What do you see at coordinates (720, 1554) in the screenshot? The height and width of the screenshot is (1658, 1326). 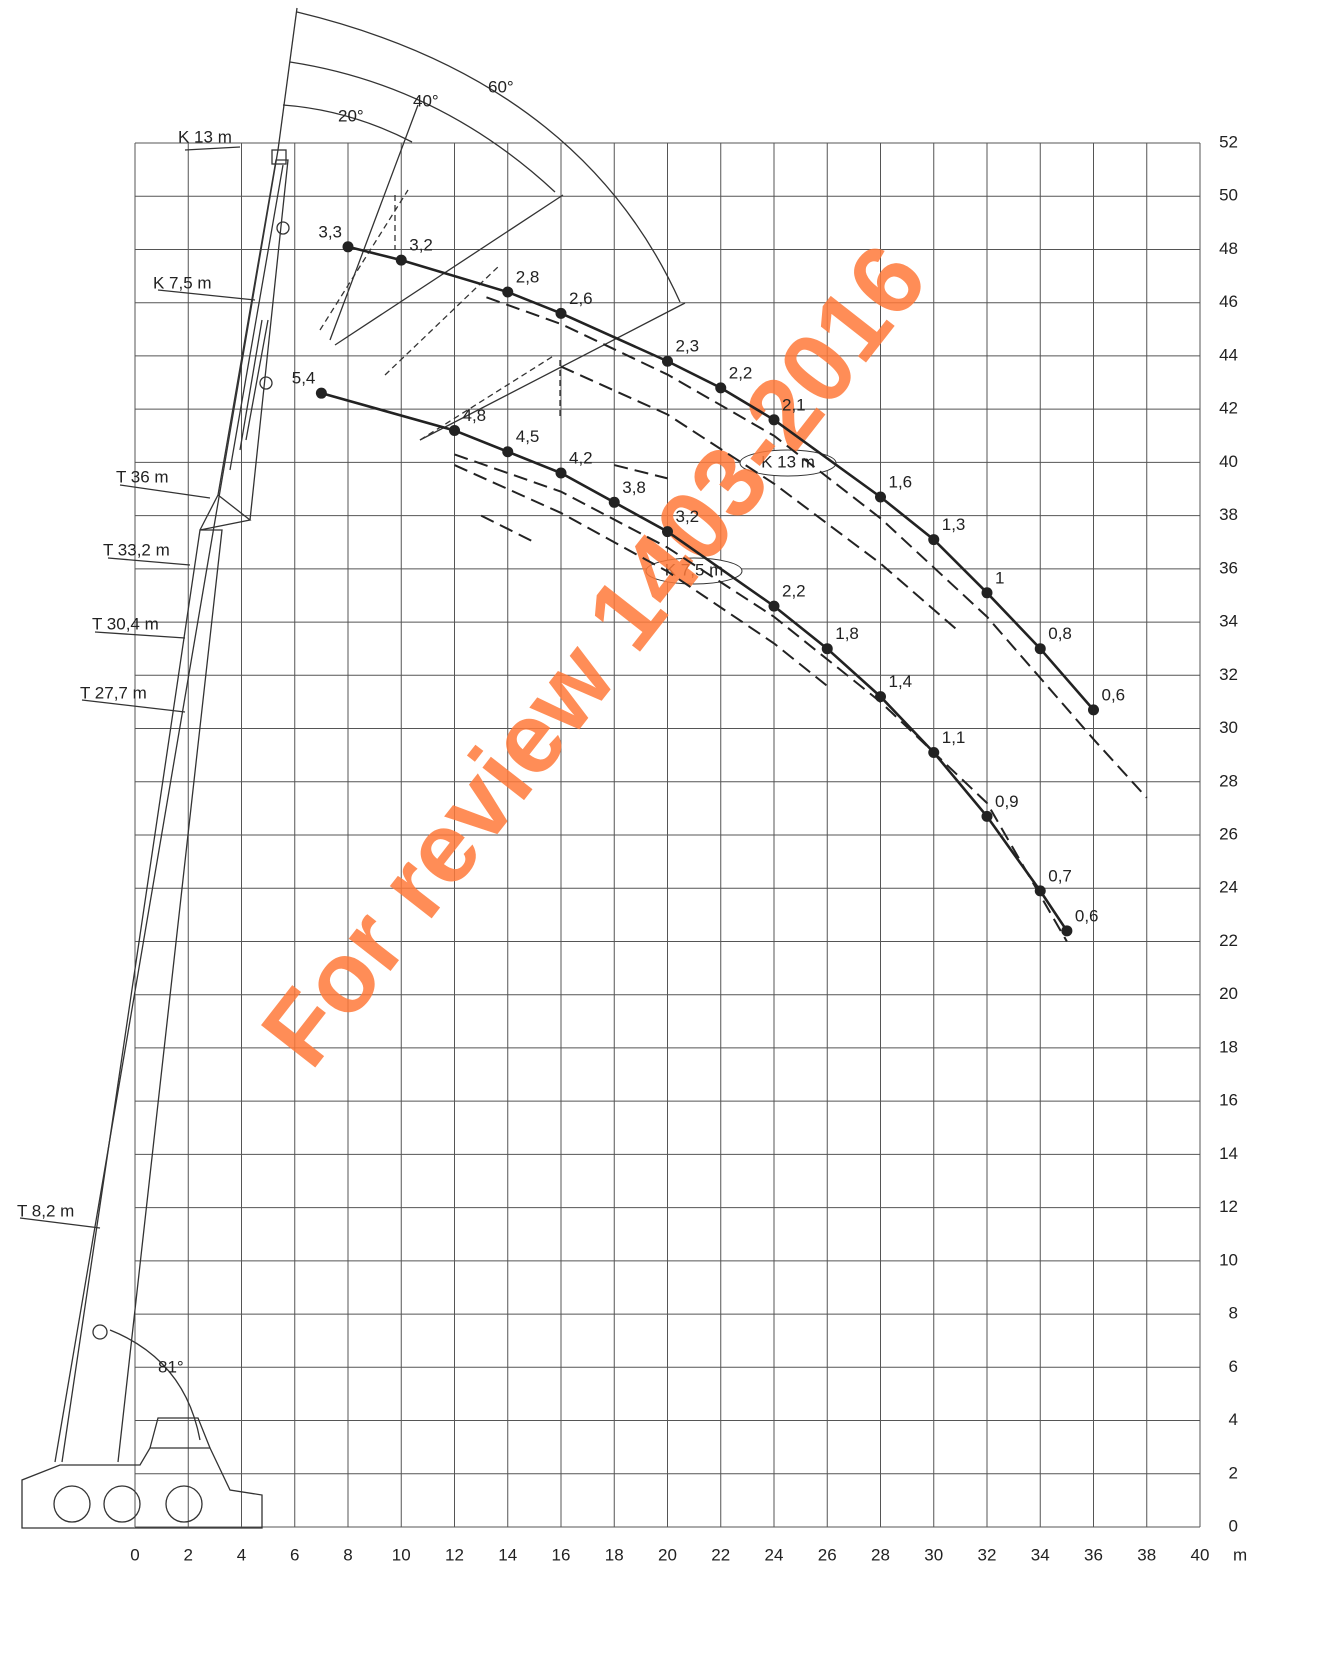 I see `x-tick-label: 22` at bounding box center [720, 1554].